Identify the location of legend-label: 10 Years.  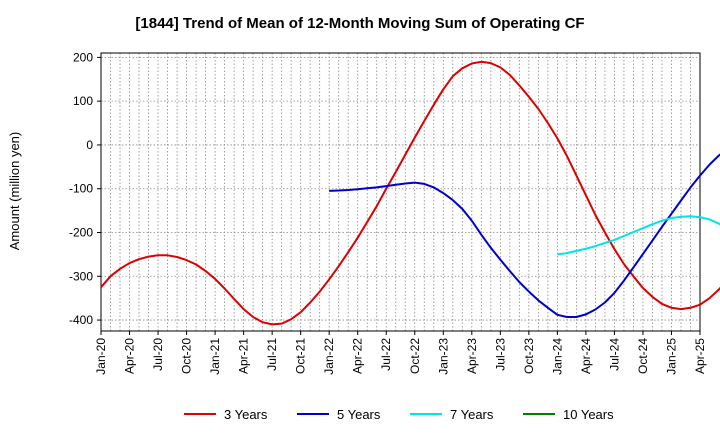
(588, 414).